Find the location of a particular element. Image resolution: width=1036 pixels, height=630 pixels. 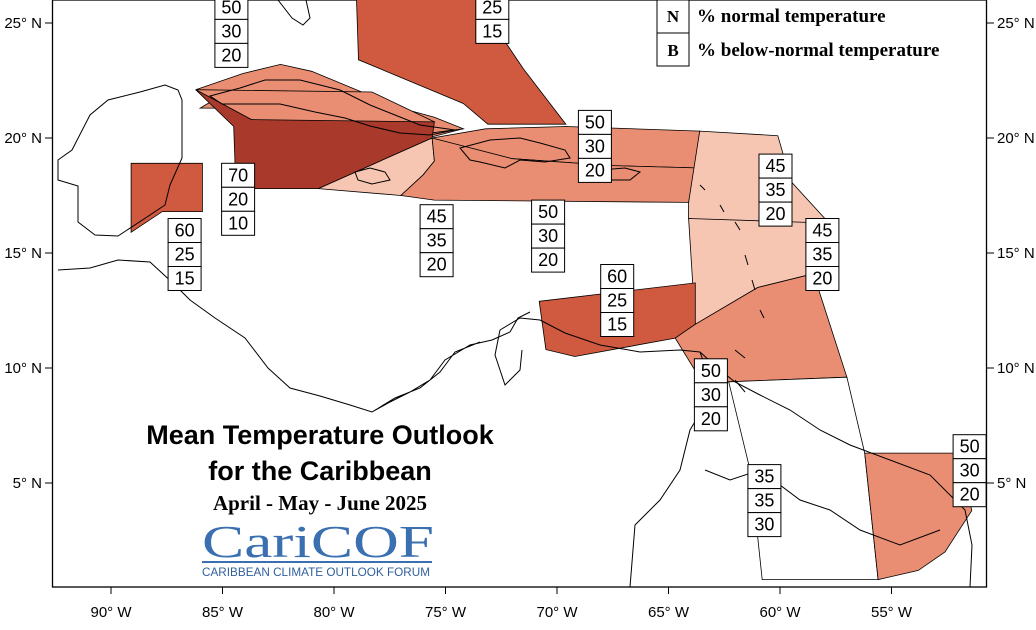

legend-key-box-b is located at coordinates (673, 49).